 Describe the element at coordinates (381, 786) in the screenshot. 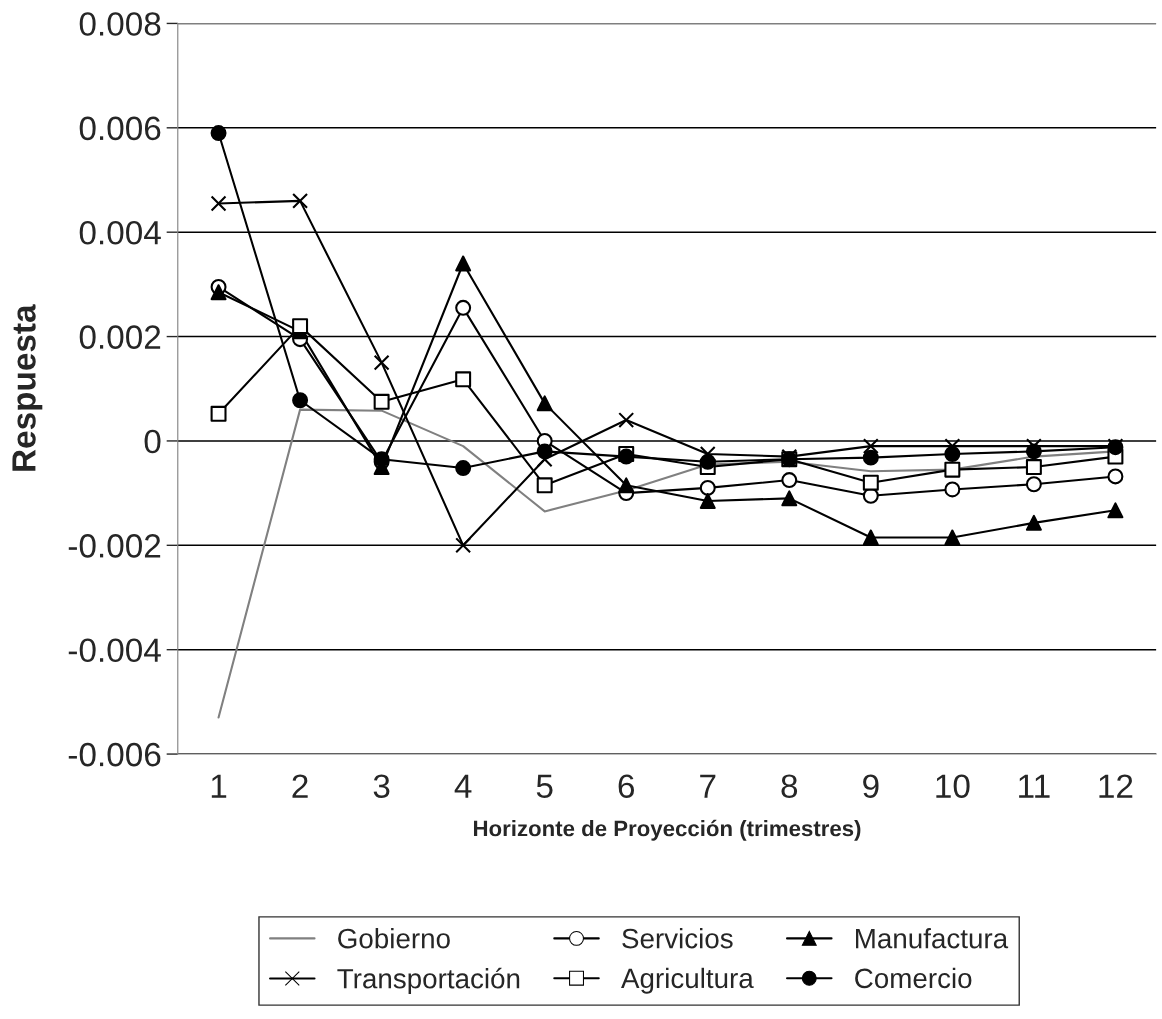

I see `x-tick-label: 3` at that location.